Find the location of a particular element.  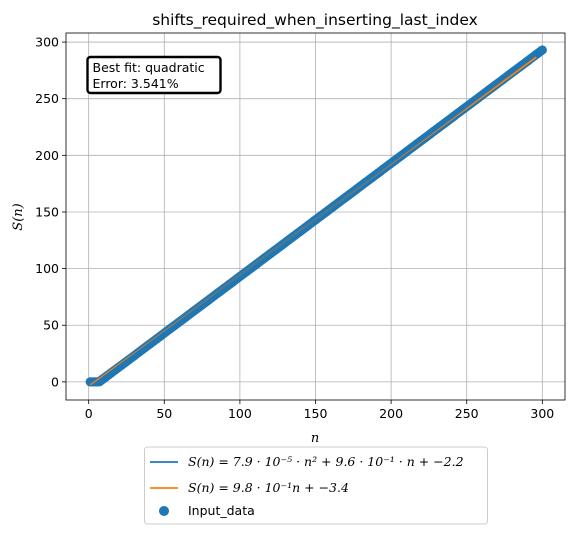

y-tick-label: 300 is located at coordinates (47, 42).